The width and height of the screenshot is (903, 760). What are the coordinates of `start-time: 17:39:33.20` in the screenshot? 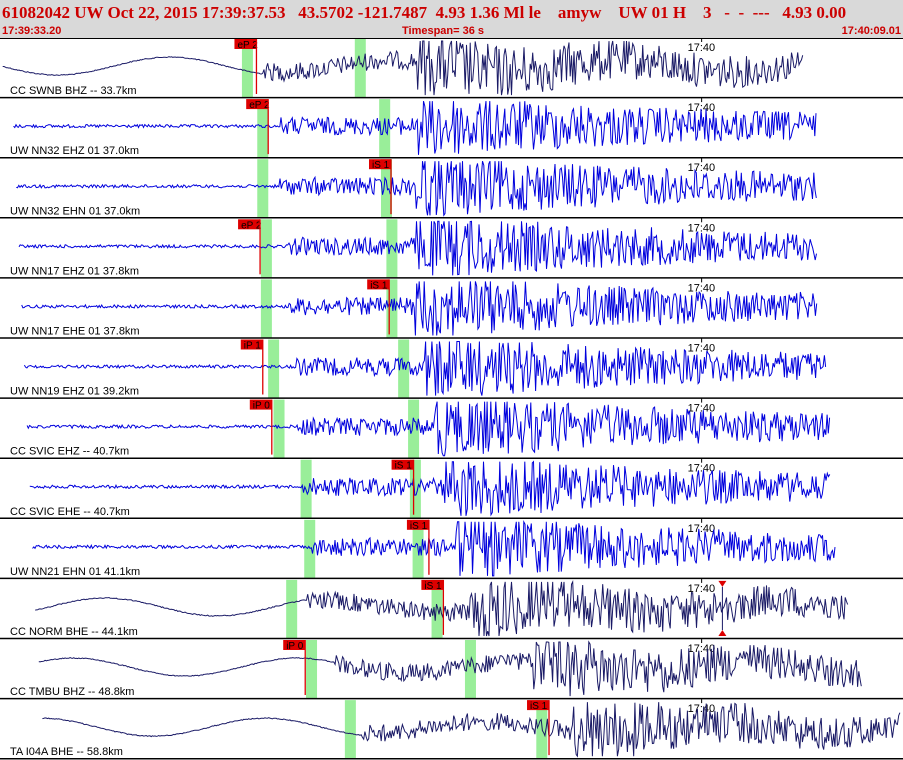 It's located at (32, 31).